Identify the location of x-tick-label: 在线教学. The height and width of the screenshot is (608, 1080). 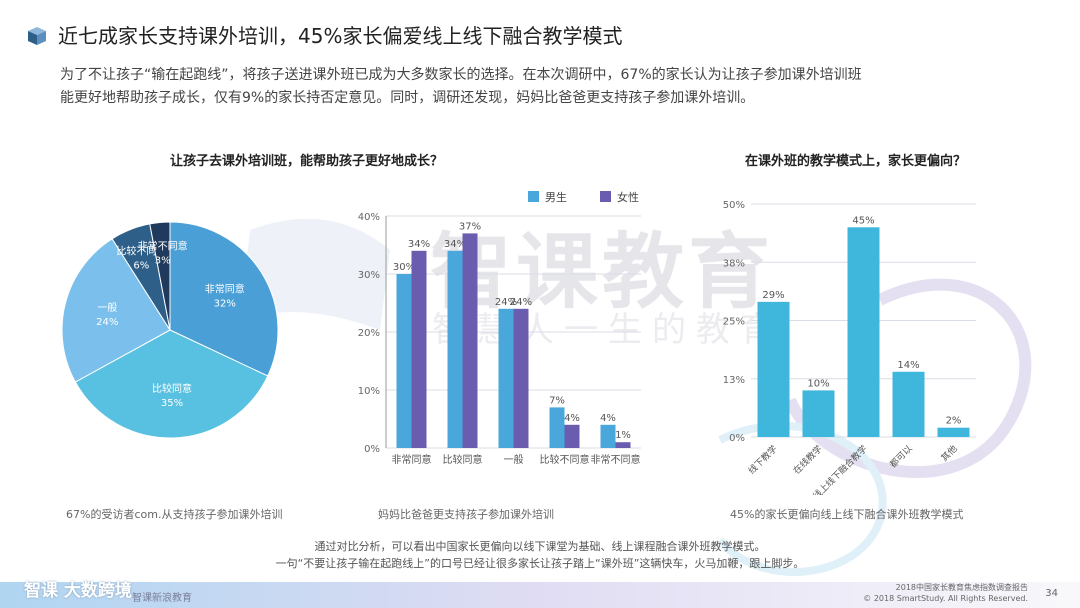
(808, 460).